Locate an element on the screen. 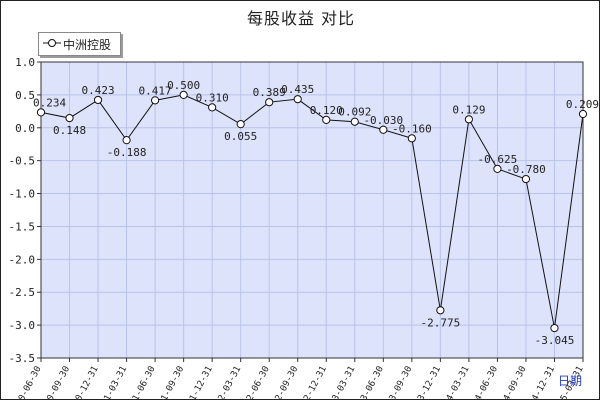 Image resolution: width=600 pixels, height=400 pixels. data-label: 0.389 is located at coordinates (269, 92).